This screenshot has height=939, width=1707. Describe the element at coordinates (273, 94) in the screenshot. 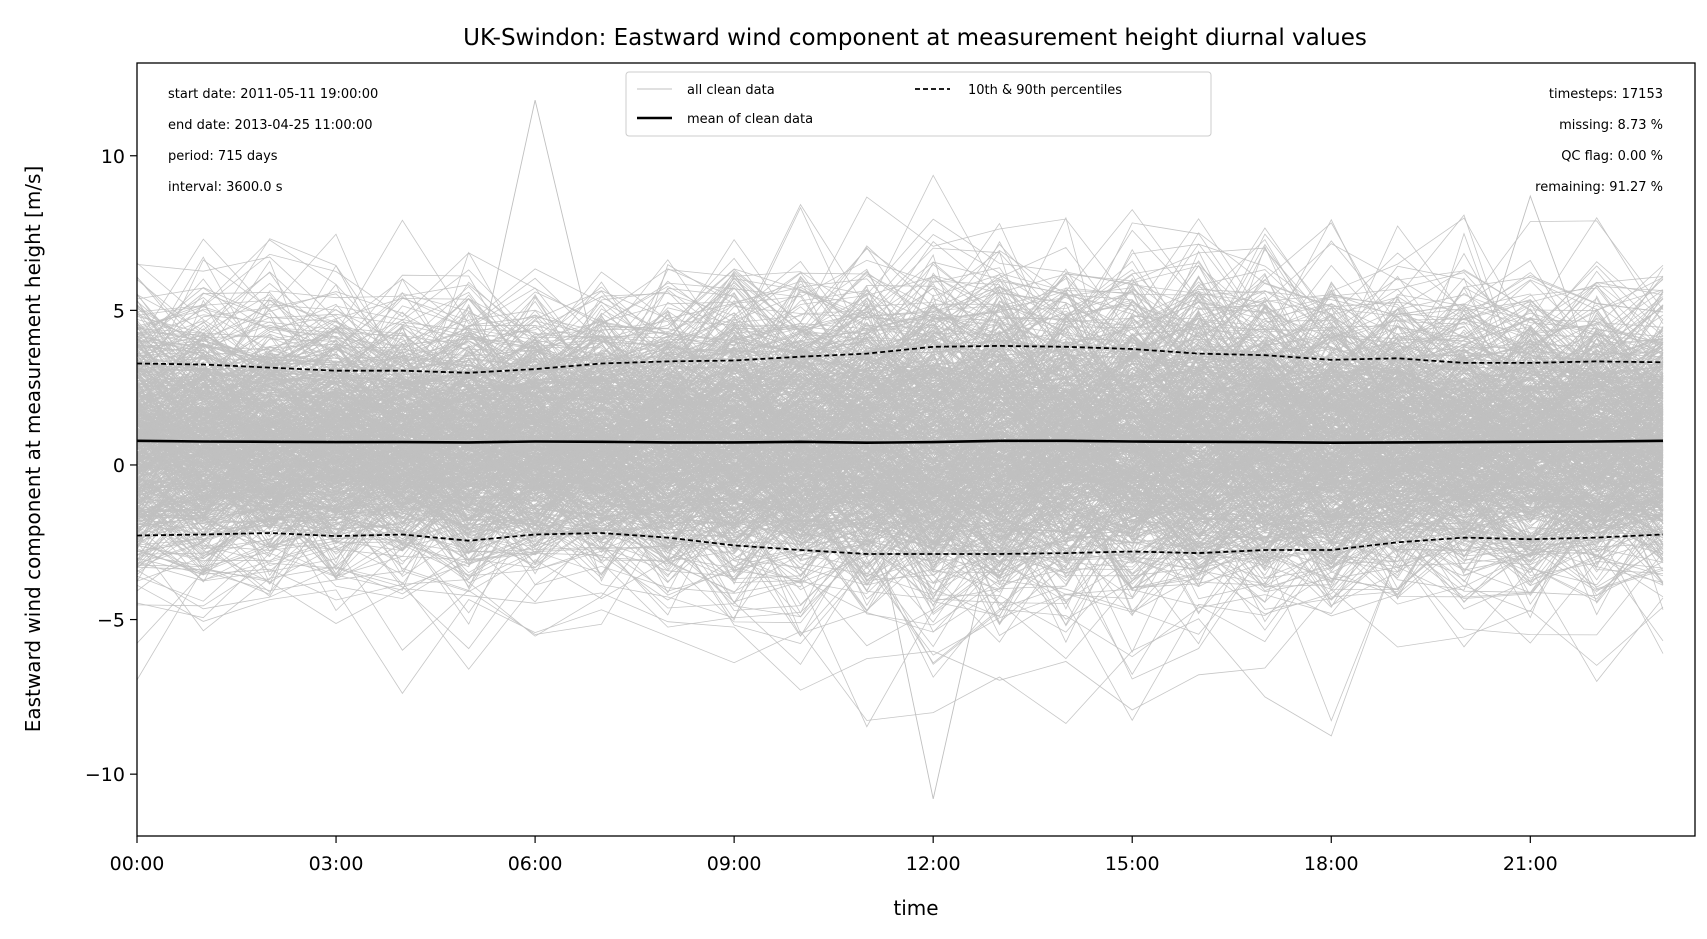

I see `info-start-date: start date: 2011-05-11 19:00:00` at that location.